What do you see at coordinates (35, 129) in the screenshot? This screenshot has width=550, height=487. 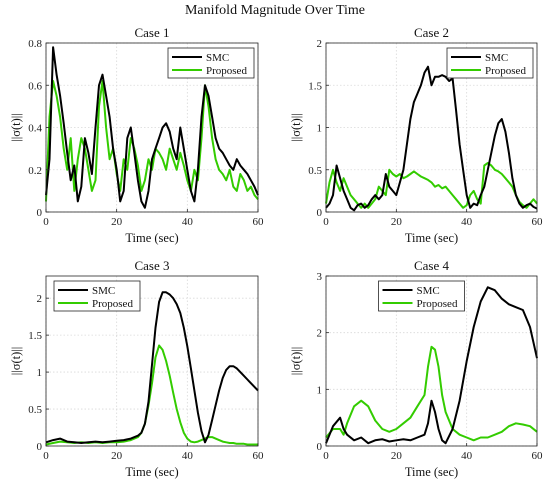 I see `y-tick-label: 0.4` at bounding box center [35, 129].